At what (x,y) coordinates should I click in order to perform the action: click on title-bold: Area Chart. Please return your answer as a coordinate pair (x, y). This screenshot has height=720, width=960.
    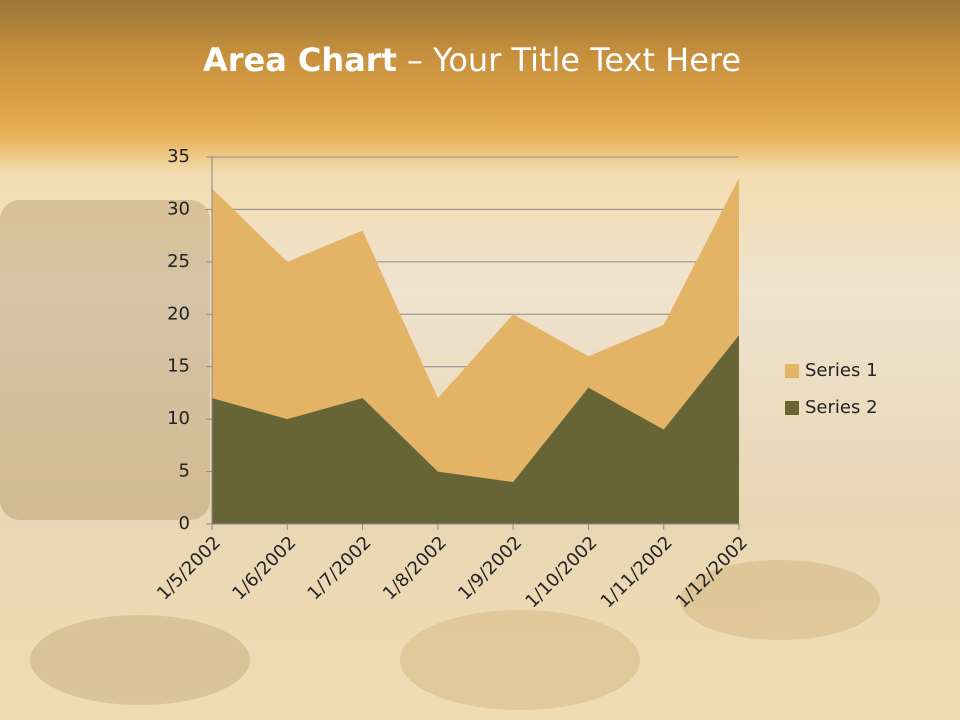
    Looking at the image, I should click on (300, 60).